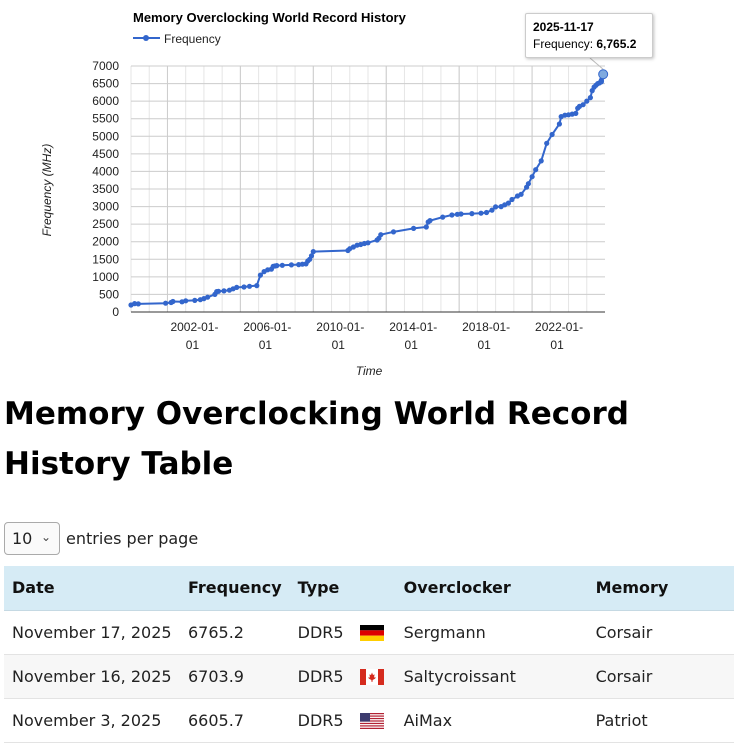  What do you see at coordinates (616, 44) in the screenshot?
I see `tooltip-value: 6,765.2` at bounding box center [616, 44].